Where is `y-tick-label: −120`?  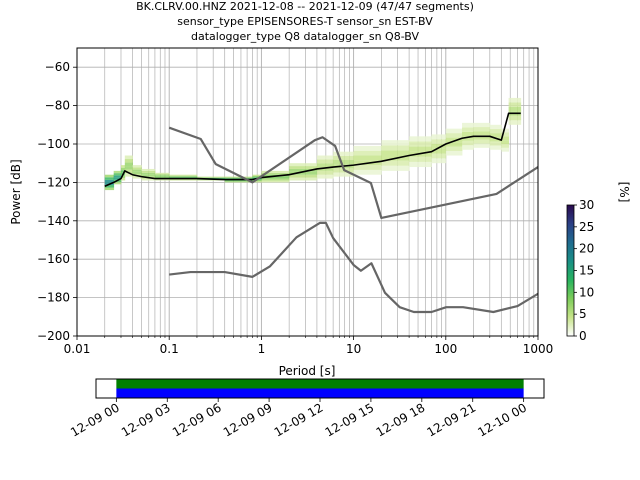
y-tick-label: −120 is located at coordinates (53, 182).